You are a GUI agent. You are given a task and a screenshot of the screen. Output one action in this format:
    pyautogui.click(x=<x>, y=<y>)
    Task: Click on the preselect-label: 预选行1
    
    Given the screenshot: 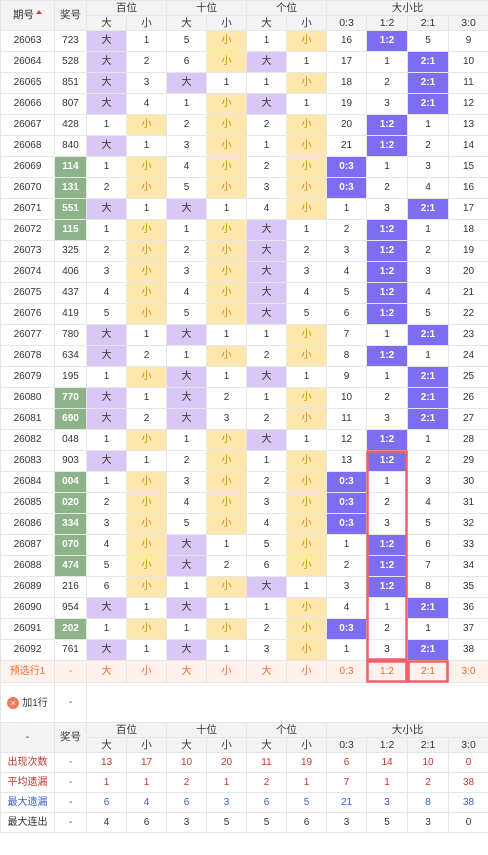 What is the action you would take?
    pyautogui.click(x=27, y=671)
    